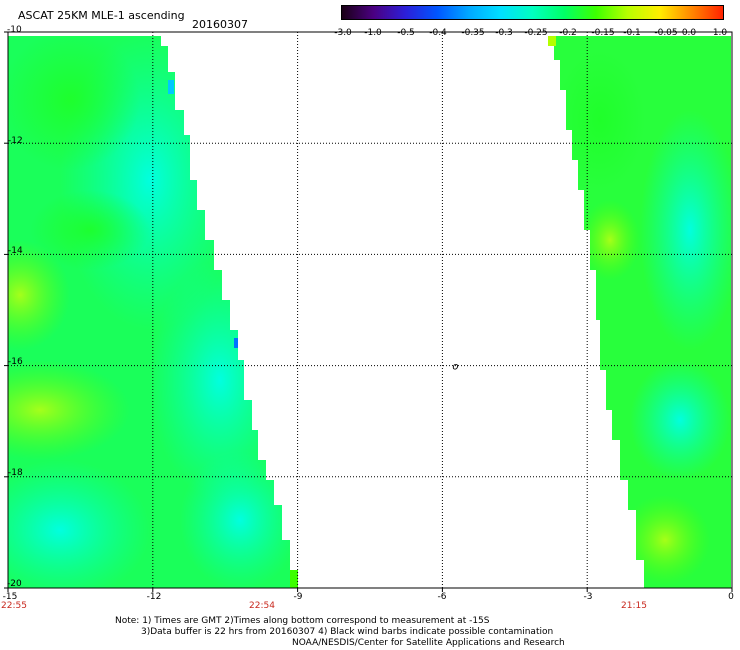 This screenshot has height=650, width=740. What do you see at coordinates (14, 584) in the screenshot?
I see `lat-label: -20` at bounding box center [14, 584].